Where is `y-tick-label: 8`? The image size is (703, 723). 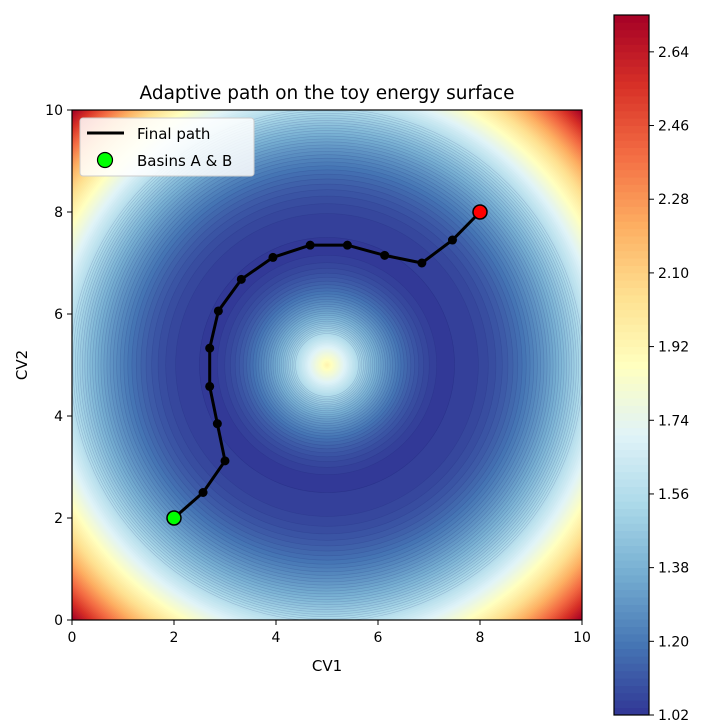
y-tick-label: 8 is located at coordinates (58, 213).